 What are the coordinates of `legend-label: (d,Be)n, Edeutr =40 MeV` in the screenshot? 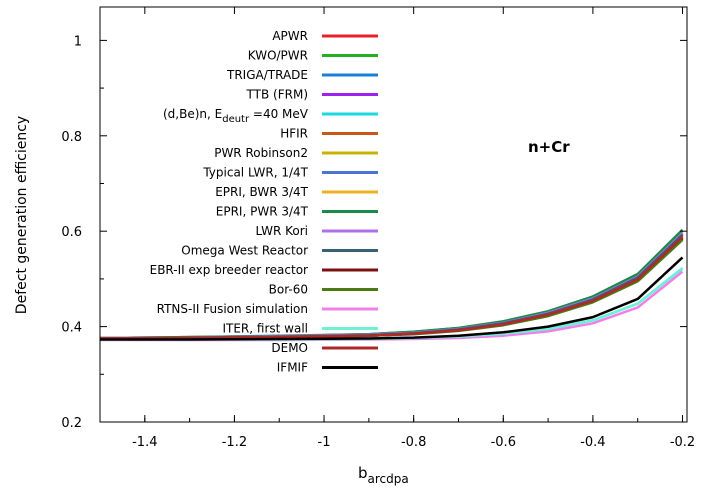 It's located at (236, 116).